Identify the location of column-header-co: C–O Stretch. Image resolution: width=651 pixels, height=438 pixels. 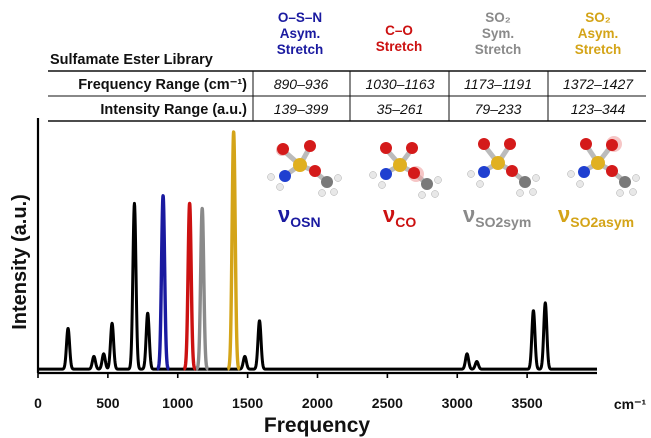
(399, 38).